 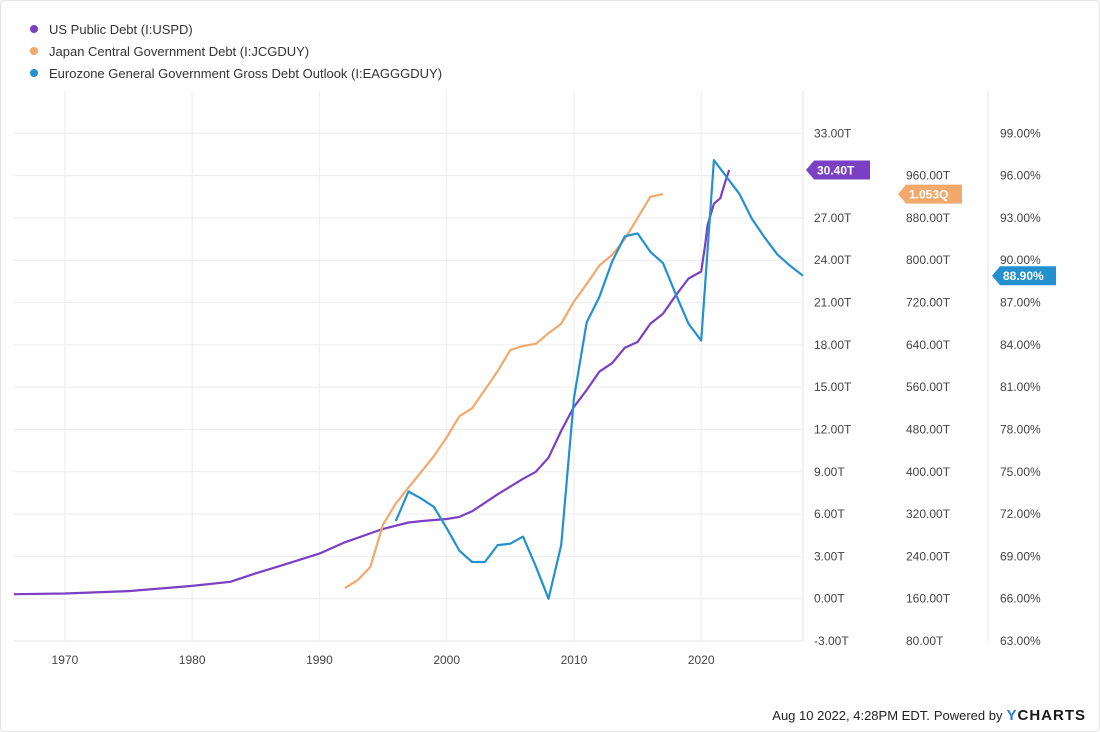 I want to click on y-tick-label-jpy: 80.00T, so click(x=925, y=641).